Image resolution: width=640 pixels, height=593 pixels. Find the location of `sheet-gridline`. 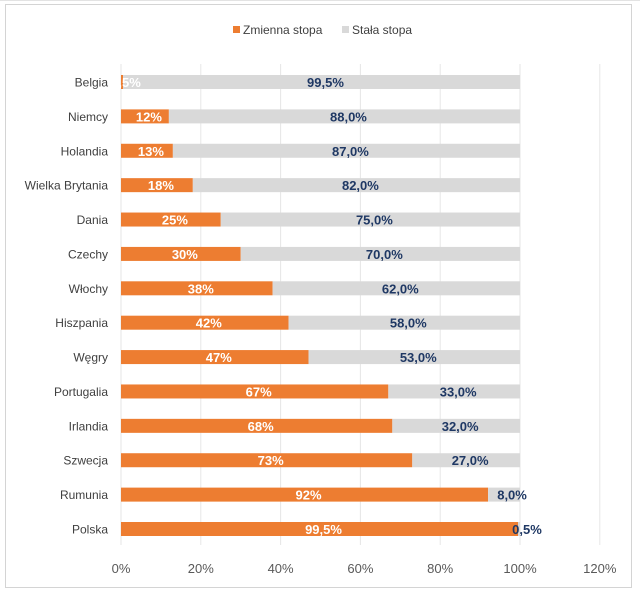

sheet-gridline is located at coordinates (320, 0).